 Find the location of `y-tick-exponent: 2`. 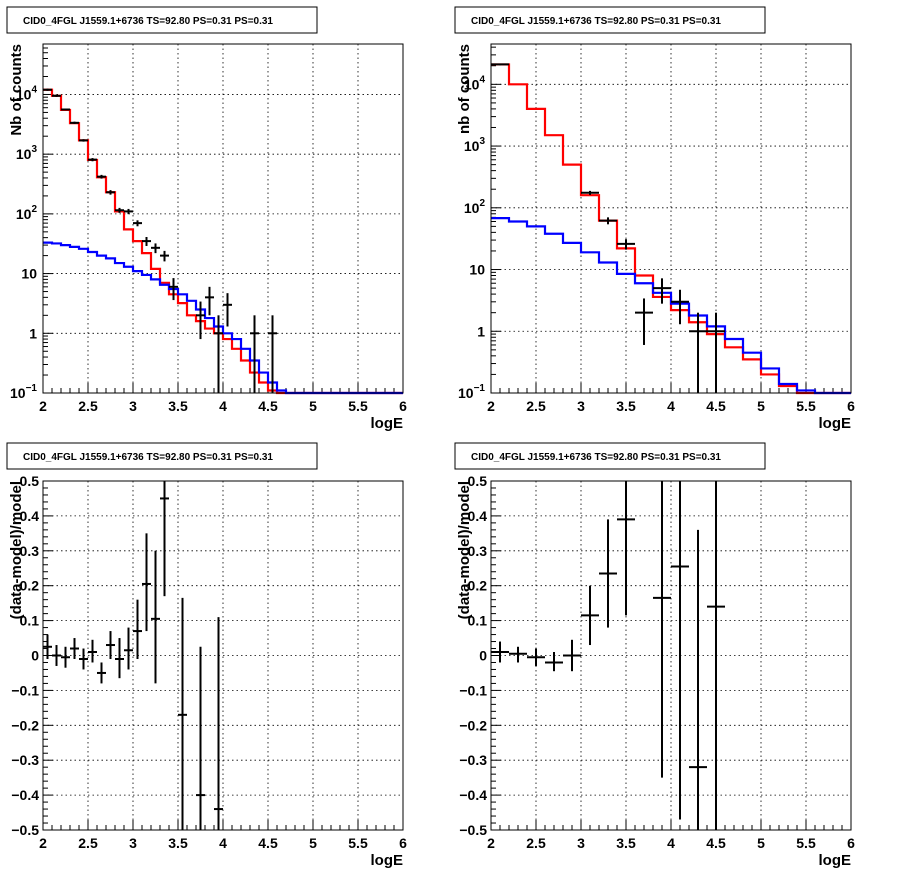

y-tick-exponent: 2 is located at coordinates (482, 203).